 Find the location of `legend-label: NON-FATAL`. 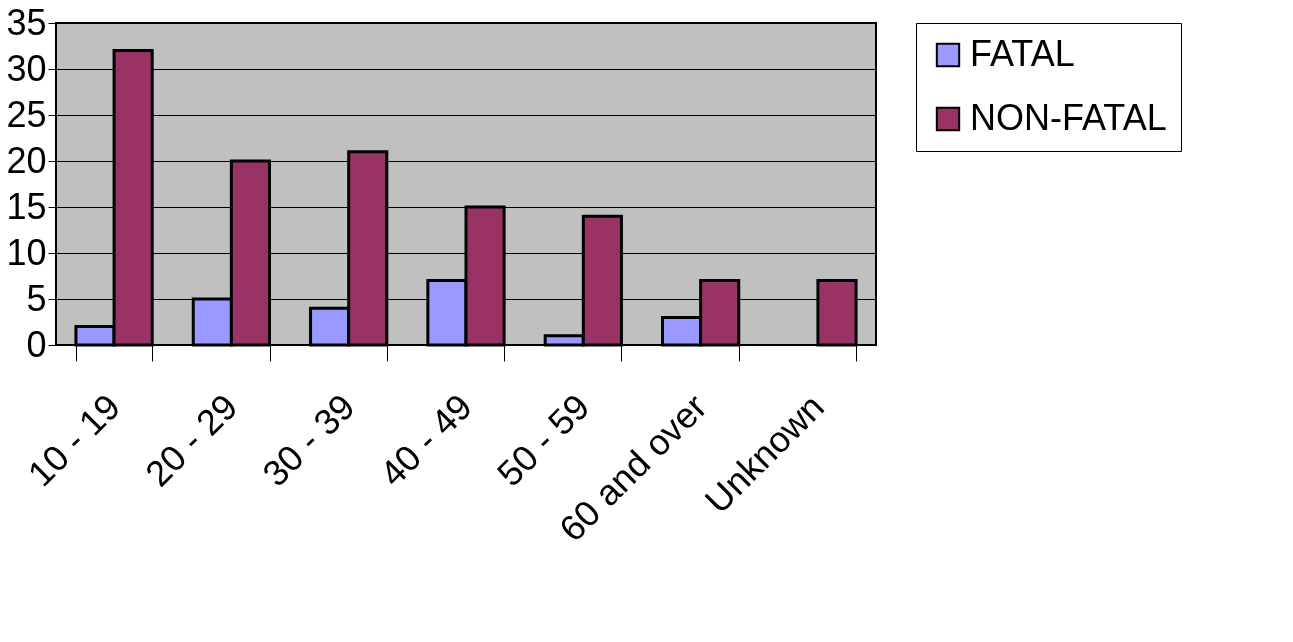

legend-label: NON-FATAL is located at coordinates (1068, 117).